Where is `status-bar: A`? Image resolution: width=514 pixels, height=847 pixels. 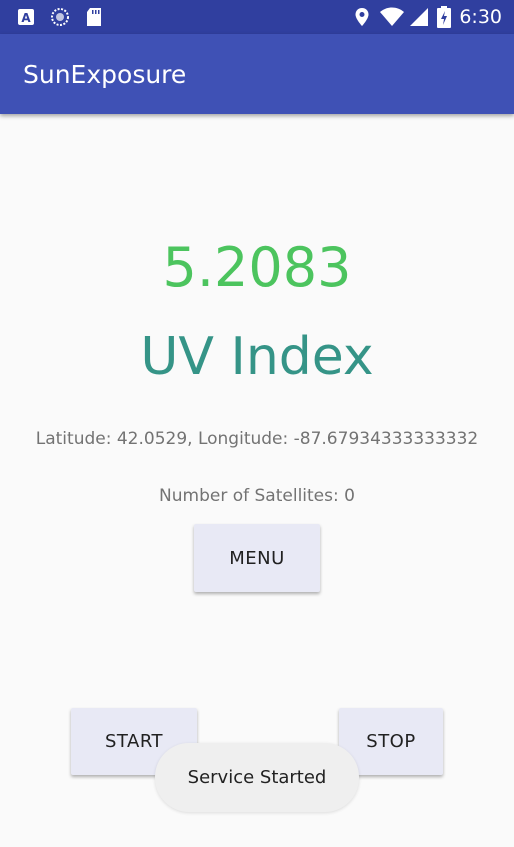
status-bar: A is located at coordinates (257, 17).